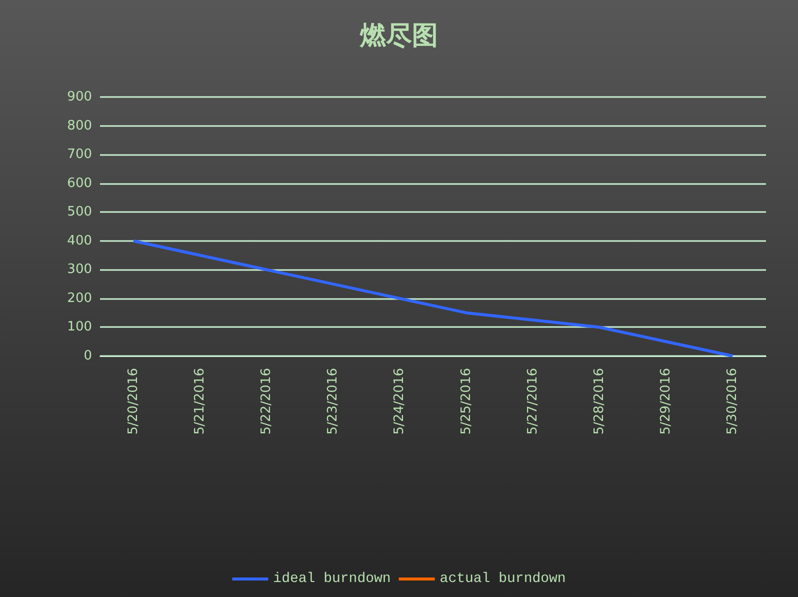  What do you see at coordinates (79, 240) in the screenshot?
I see `y-tick-label: 400` at bounding box center [79, 240].